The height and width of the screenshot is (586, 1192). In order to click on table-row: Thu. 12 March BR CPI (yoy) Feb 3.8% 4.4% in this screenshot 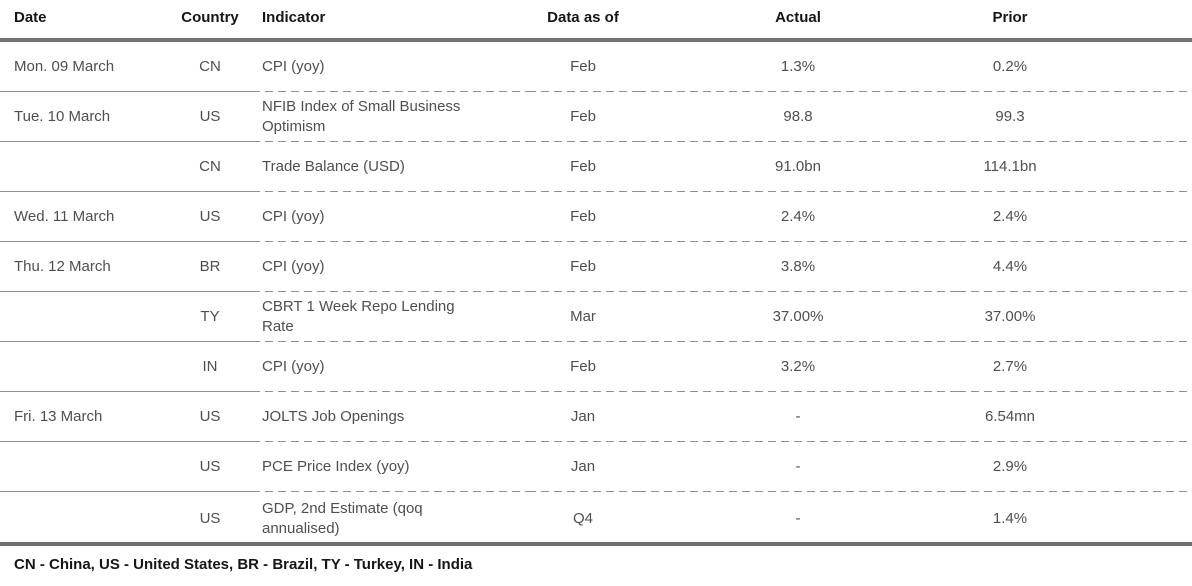, I will do `click(596, 267)`.